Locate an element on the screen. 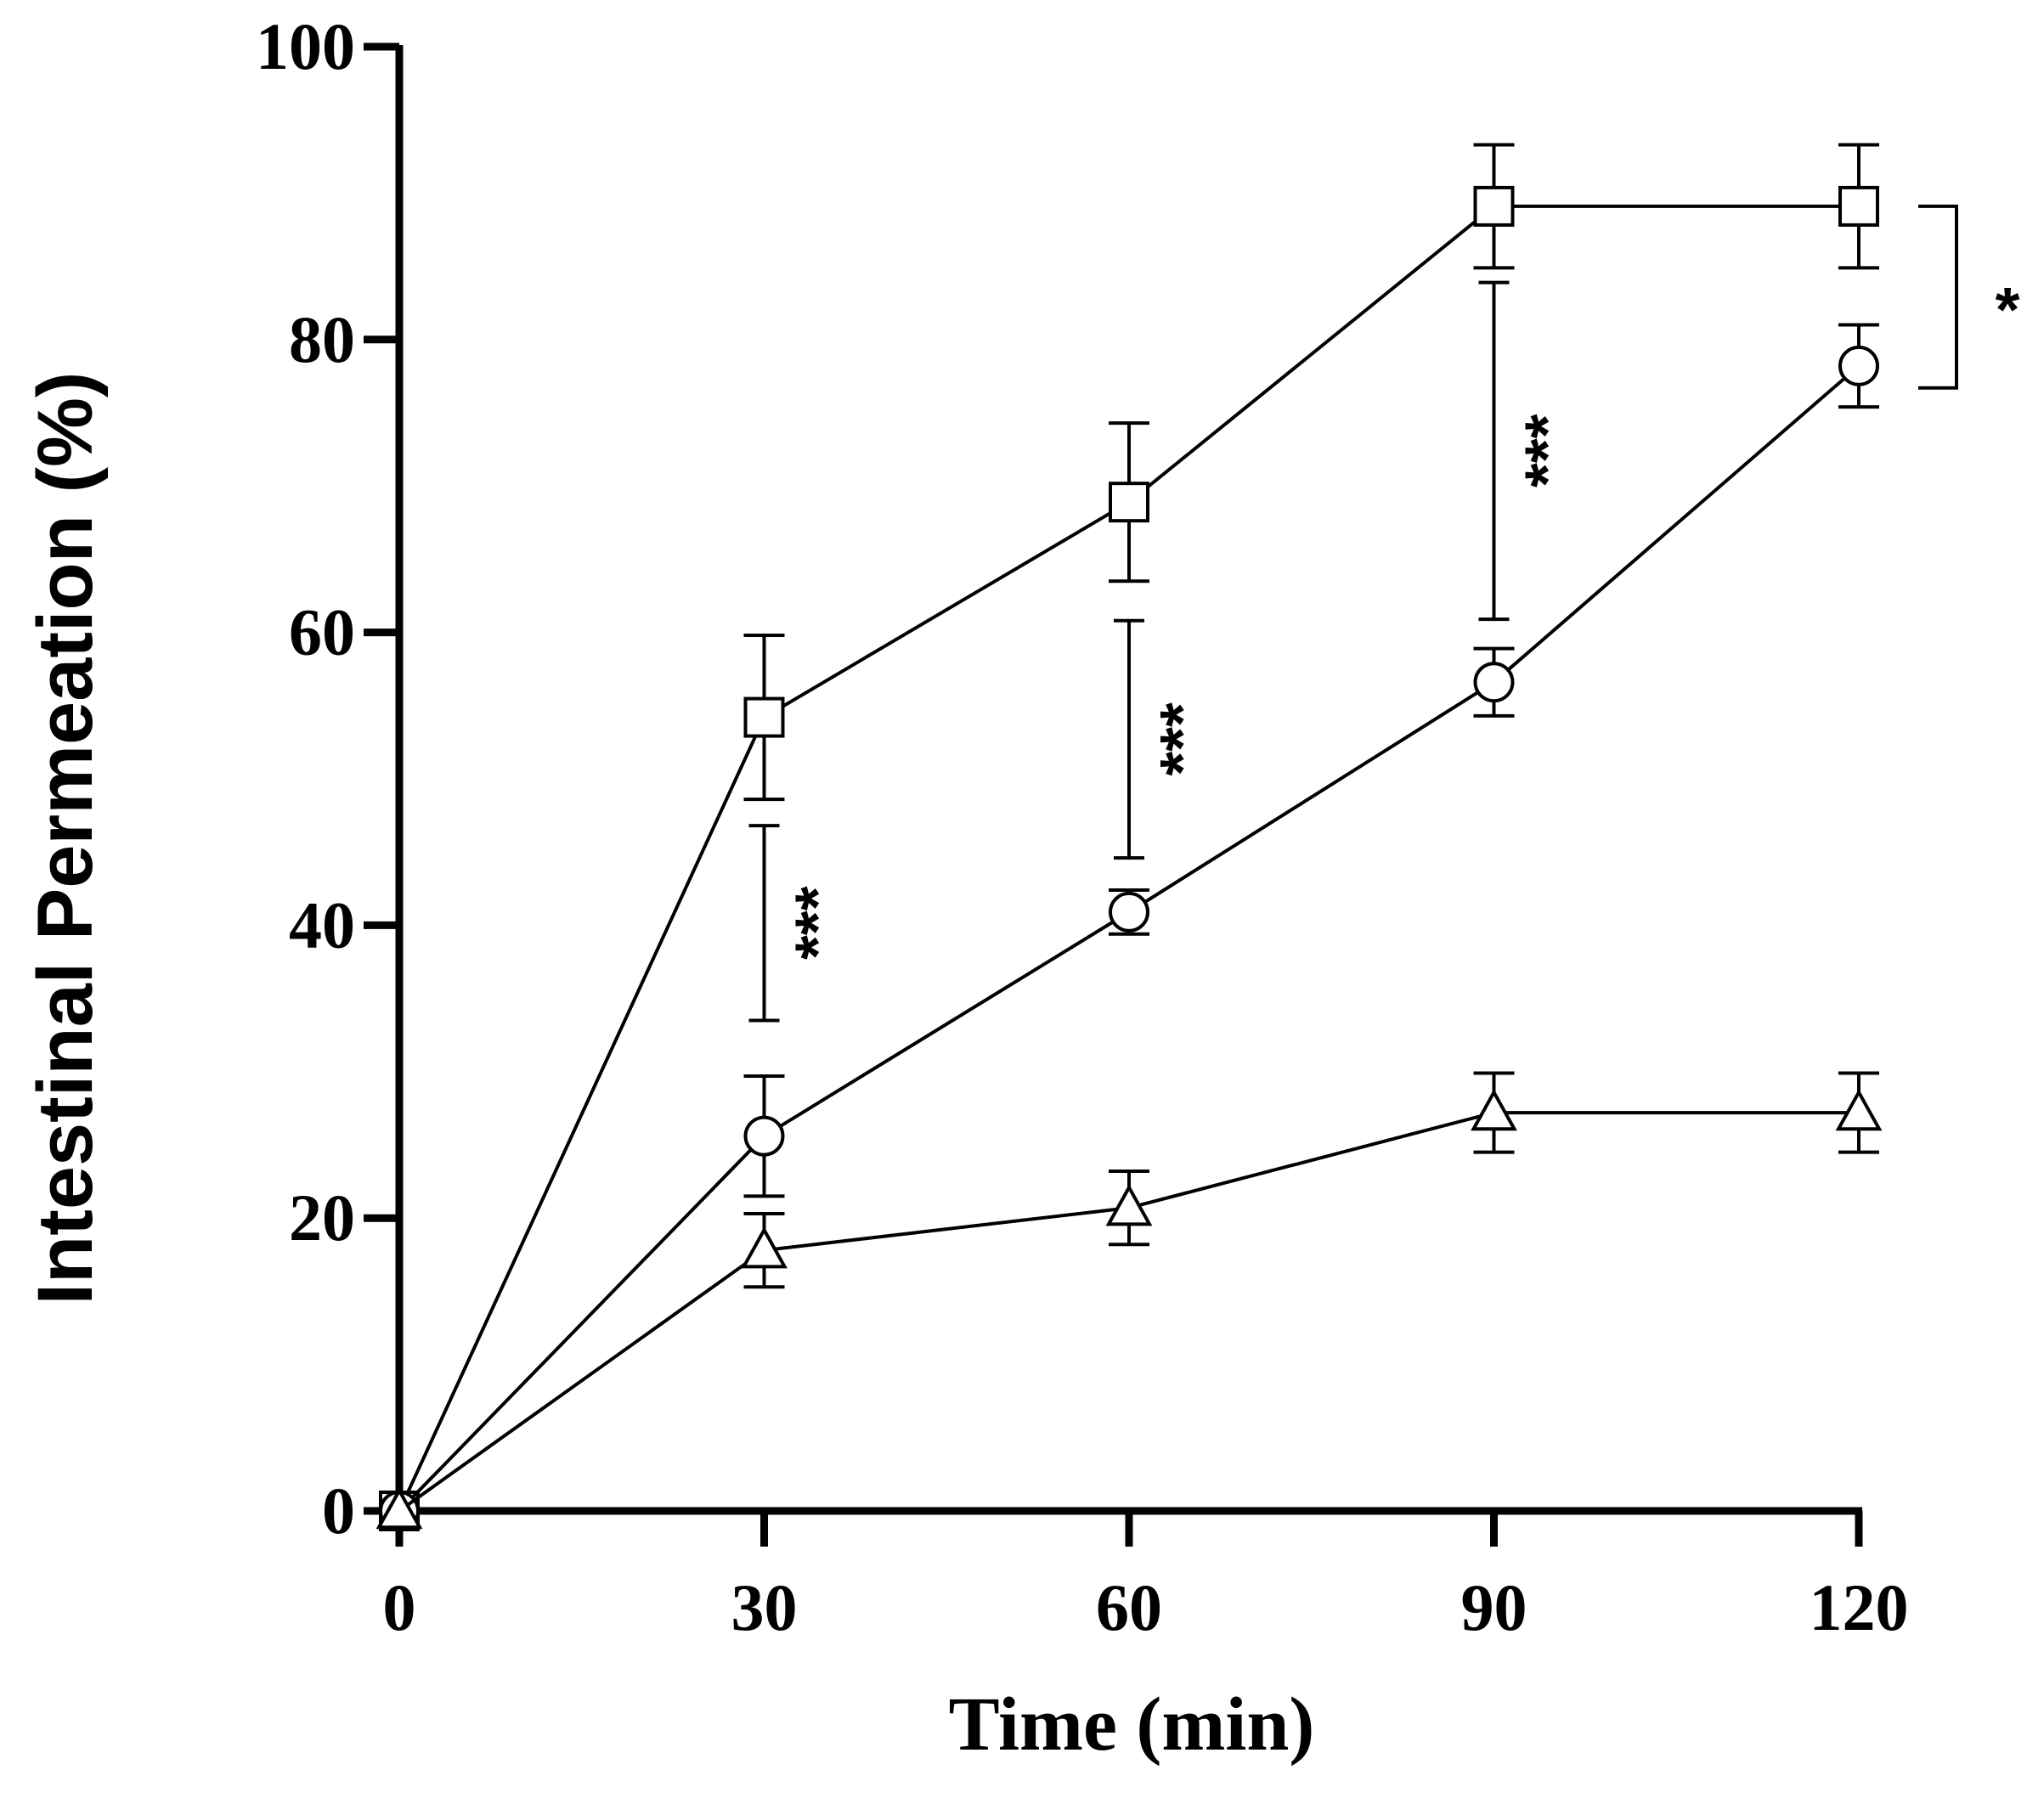  x-tick-label: 0 is located at coordinates (399, 1607).